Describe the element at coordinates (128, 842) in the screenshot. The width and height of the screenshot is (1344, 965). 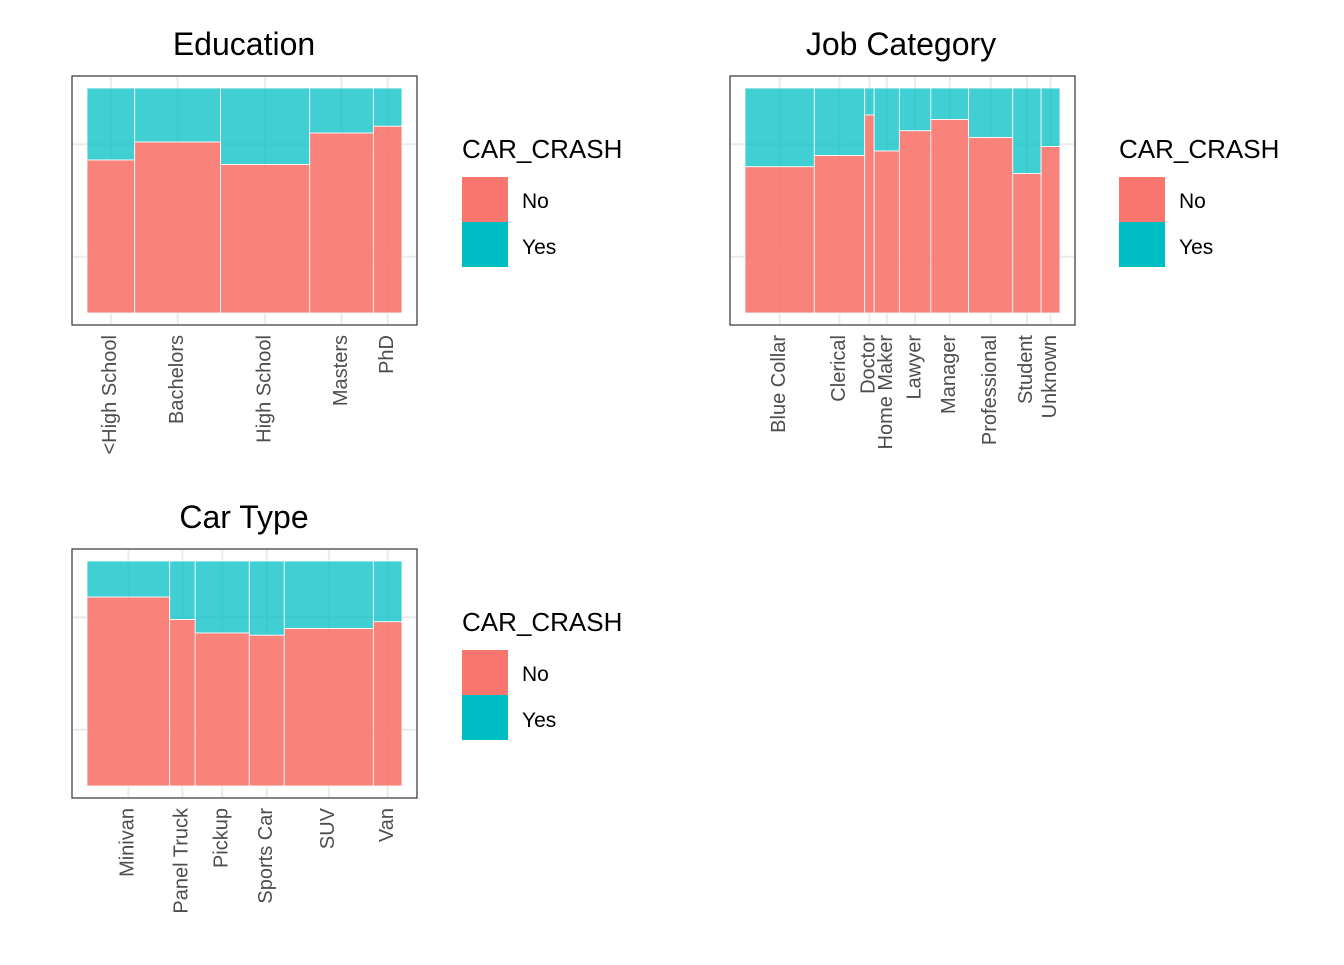
I see `x-tick-label: Minivan` at that location.